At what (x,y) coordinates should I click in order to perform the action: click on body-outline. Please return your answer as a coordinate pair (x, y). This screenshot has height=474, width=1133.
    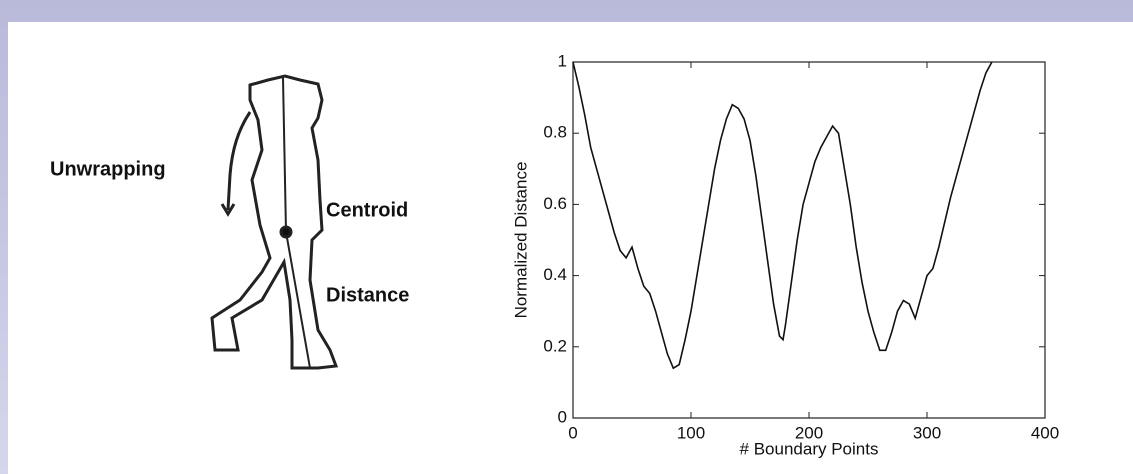
    Looking at the image, I should click on (274, 222).